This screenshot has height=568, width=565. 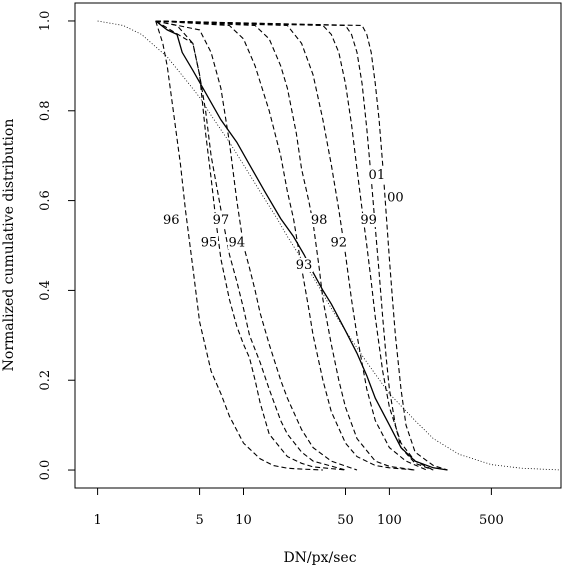 I want to click on x-tick-label: 100, so click(x=389, y=520).